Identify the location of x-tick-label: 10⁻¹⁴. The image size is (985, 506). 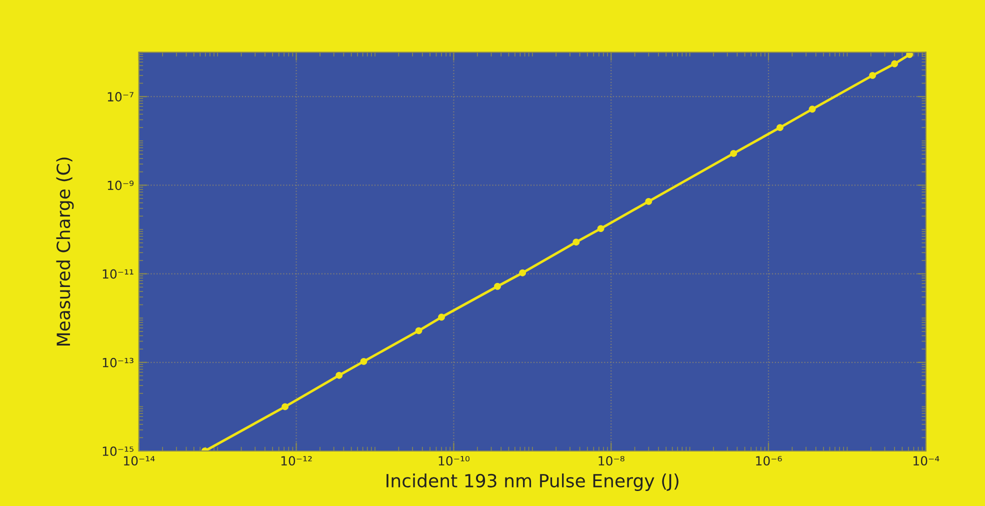
(139, 461).